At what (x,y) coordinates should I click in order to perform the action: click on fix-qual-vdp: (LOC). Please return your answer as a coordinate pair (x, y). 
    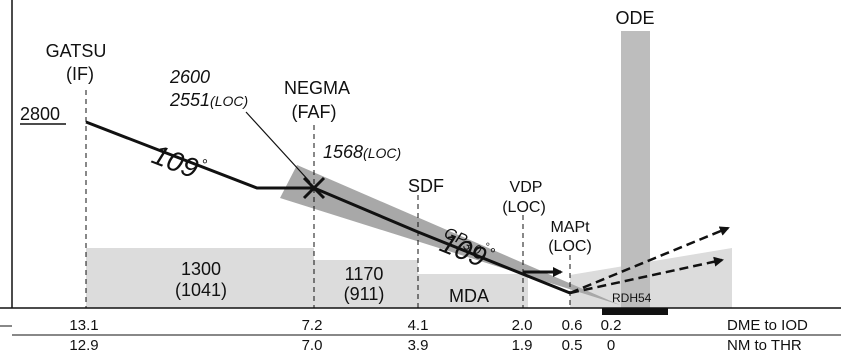
    Looking at the image, I should click on (524, 207).